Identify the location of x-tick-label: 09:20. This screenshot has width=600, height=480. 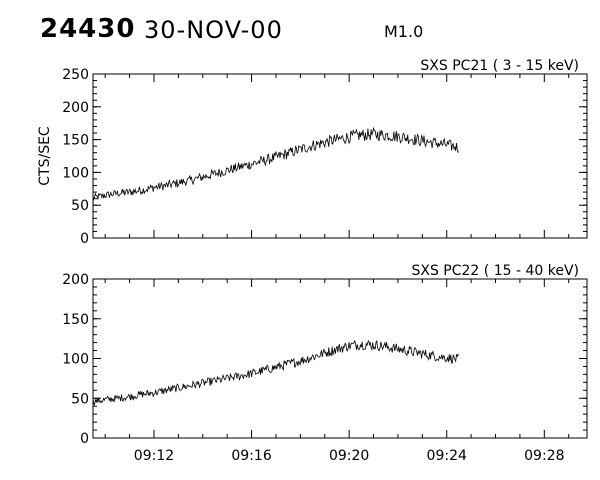
(349, 456).